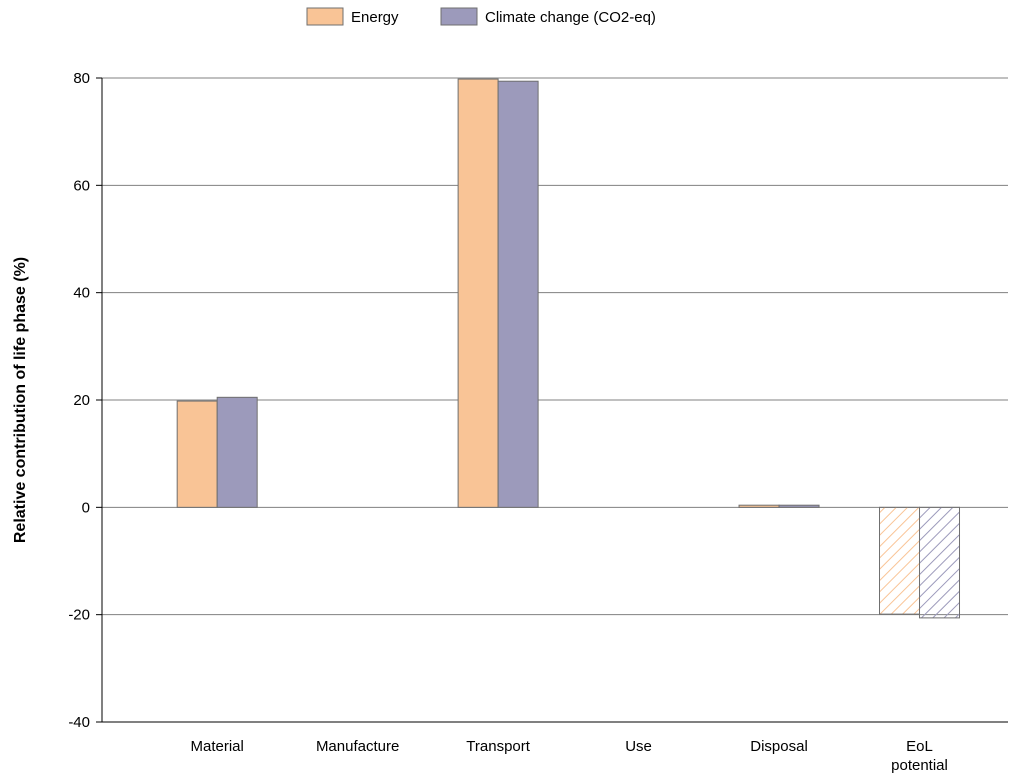 The height and width of the screenshot is (775, 1013). What do you see at coordinates (357, 746) in the screenshot?
I see `x-category-label: Manufacture` at bounding box center [357, 746].